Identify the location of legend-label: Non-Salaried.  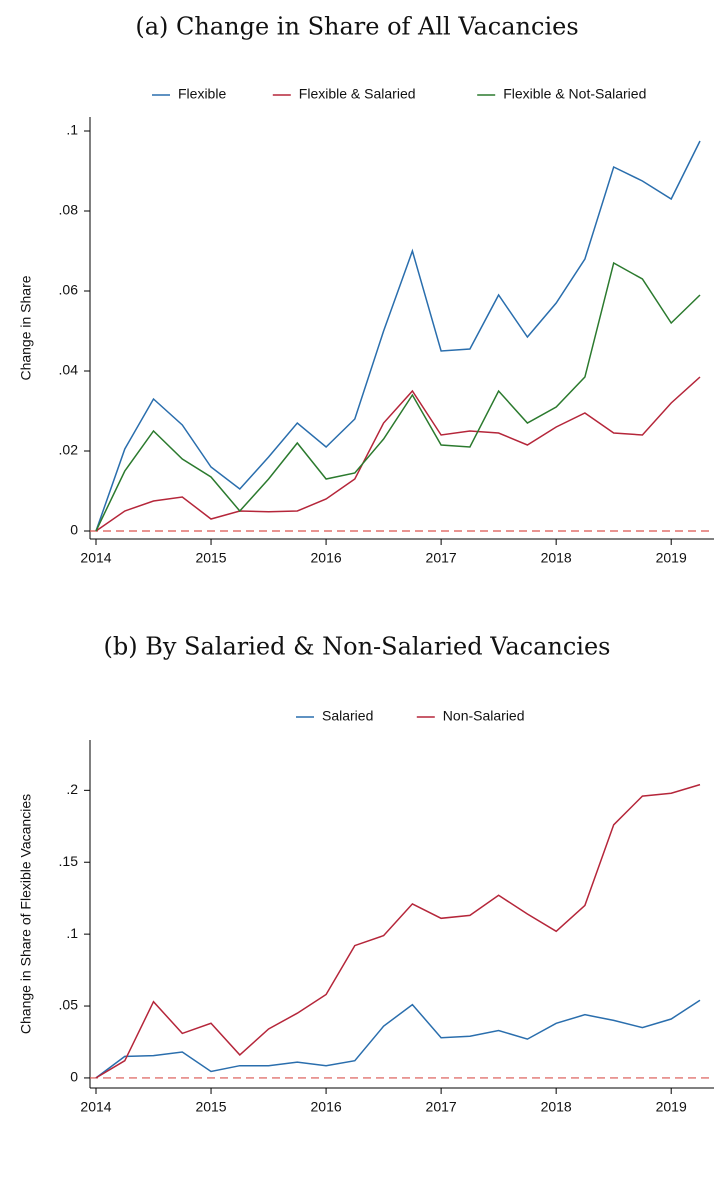
(484, 716).